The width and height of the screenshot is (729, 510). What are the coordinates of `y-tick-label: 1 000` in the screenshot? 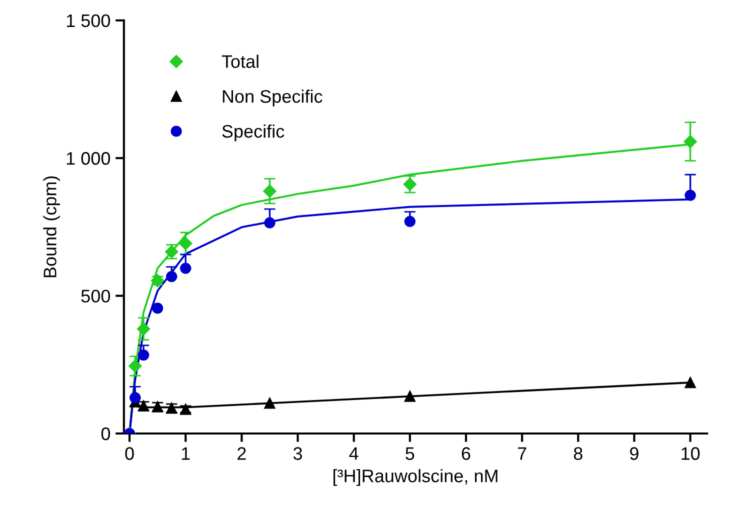 It's located at (88, 158).